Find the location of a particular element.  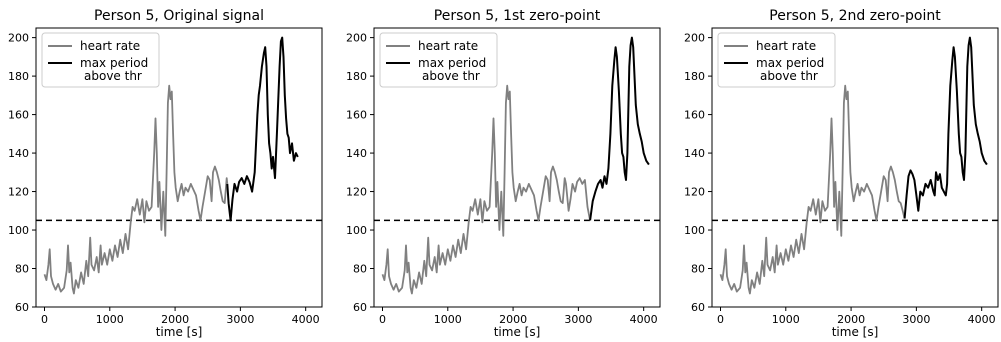

chart-title: Person 5, Original signal is located at coordinates (179, 16).